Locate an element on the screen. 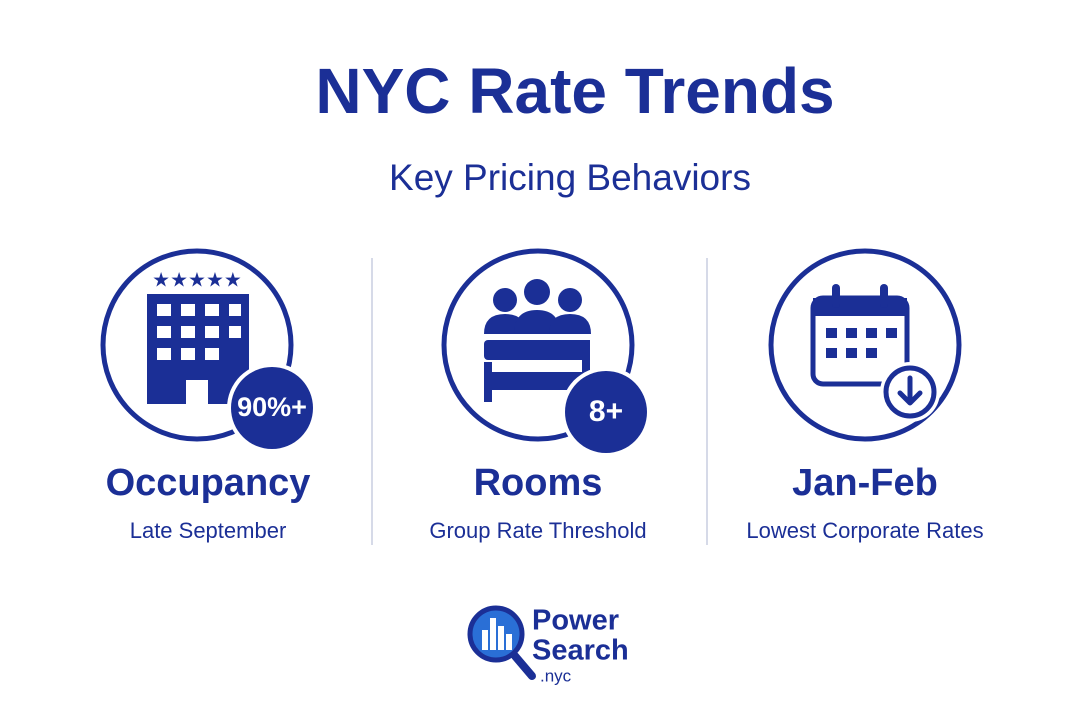 The image size is (1080, 720). card-label: Jan-Feb is located at coordinates (865, 483).